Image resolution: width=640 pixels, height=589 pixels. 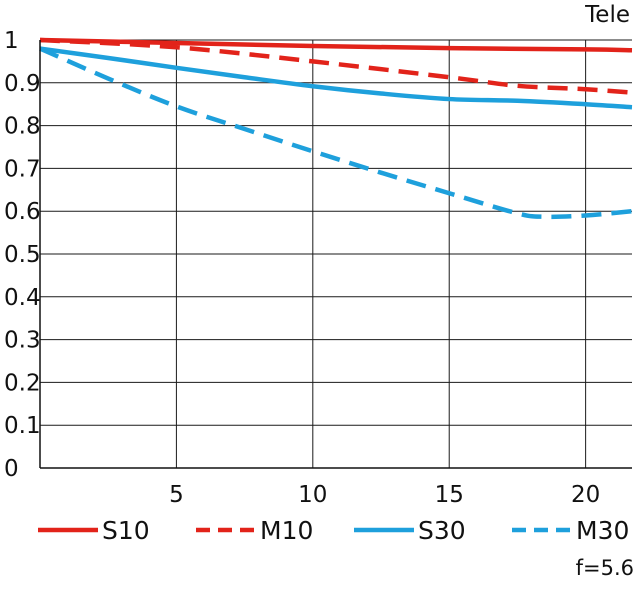 I want to click on y-tick-label: 0.9, so click(x=22, y=84).